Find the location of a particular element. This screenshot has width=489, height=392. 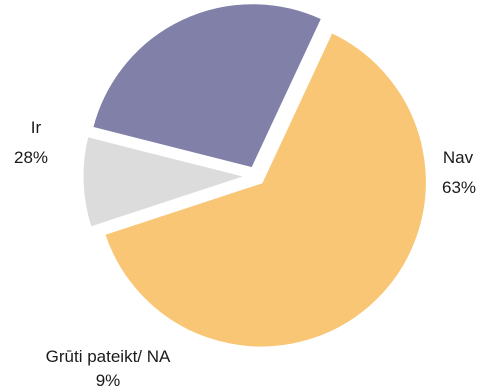

slice-value-nav: 63% is located at coordinates (459, 187).